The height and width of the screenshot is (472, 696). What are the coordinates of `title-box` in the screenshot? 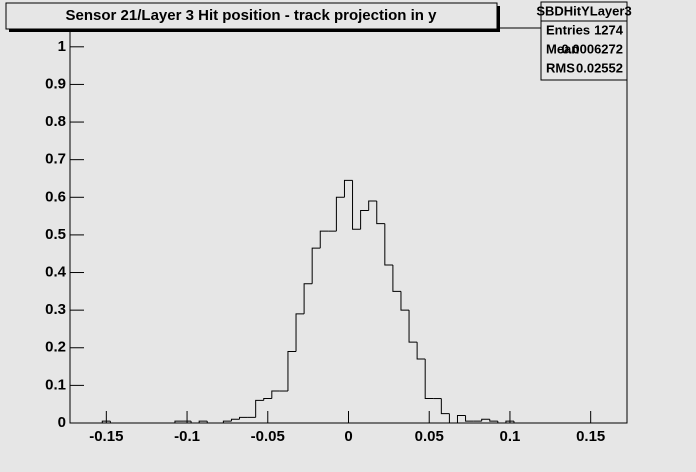 It's located at (251, 16).